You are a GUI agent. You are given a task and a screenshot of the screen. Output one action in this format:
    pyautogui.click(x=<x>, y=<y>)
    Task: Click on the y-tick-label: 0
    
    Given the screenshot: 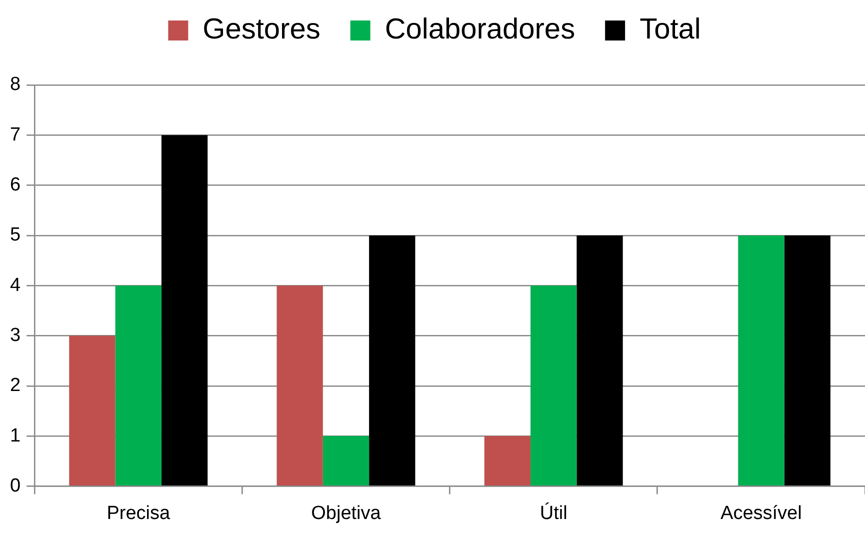 What is the action you would take?
    pyautogui.click(x=15, y=485)
    